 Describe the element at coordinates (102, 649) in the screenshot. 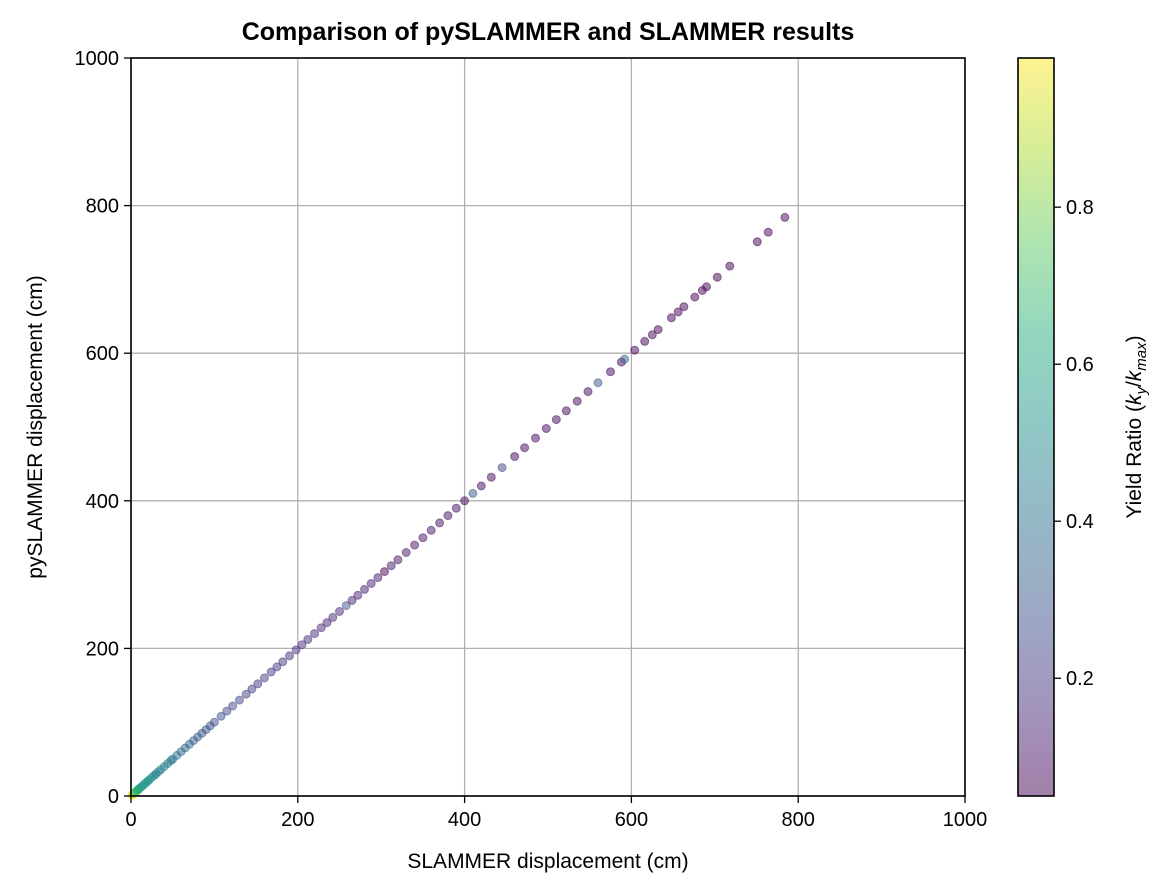

I see `y-tick-label: 200` at that location.